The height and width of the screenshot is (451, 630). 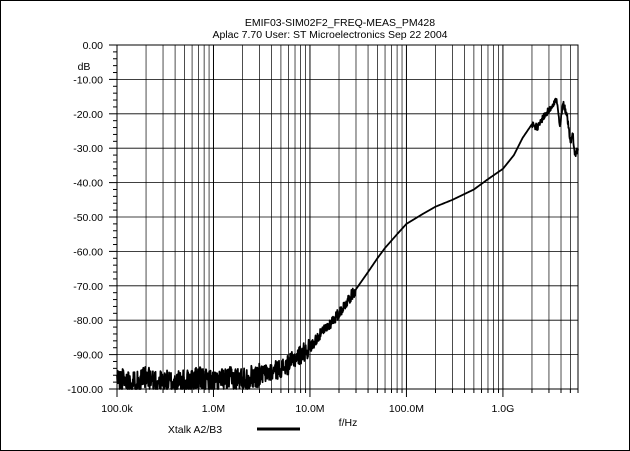 What do you see at coordinates (195, 430) in the screenshot?
I see `legend-label: Xtalk A2/B3` at bounding box center [195, 430].